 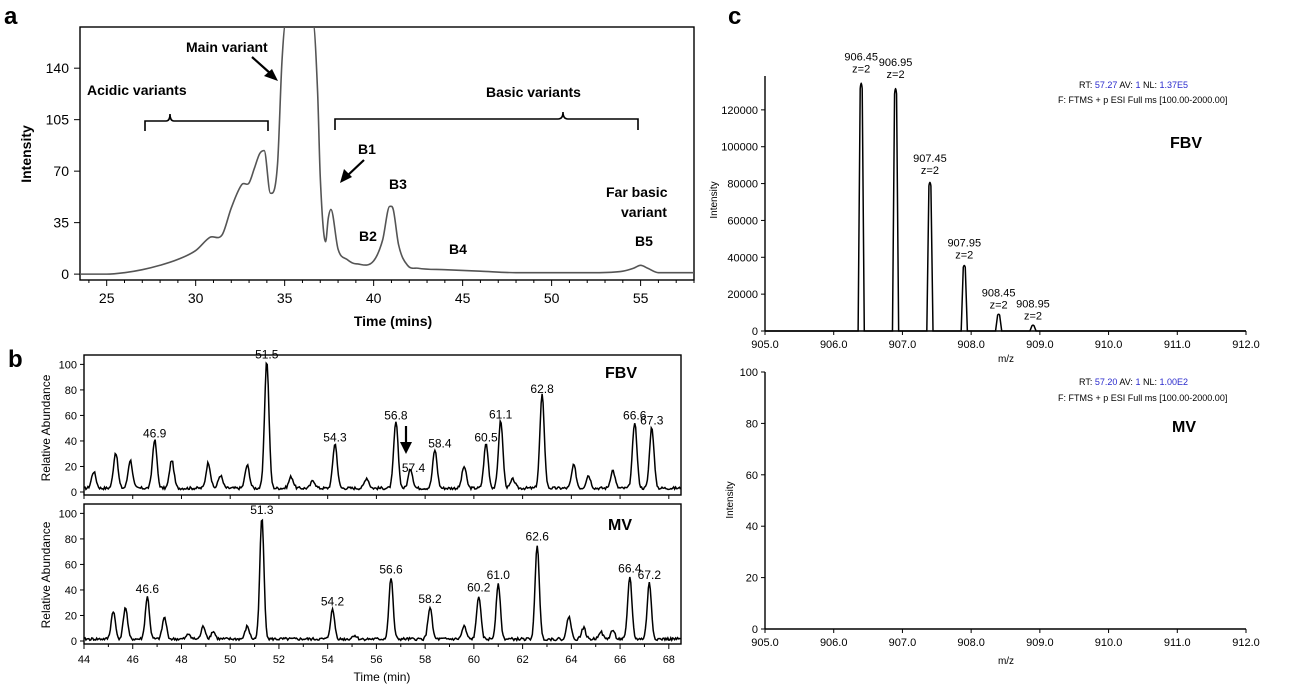 What do you see at coordinates (669, 660) in the screenshot?
I see `panel-b-x-tick-label: 68` at bounding box center [669, 660].